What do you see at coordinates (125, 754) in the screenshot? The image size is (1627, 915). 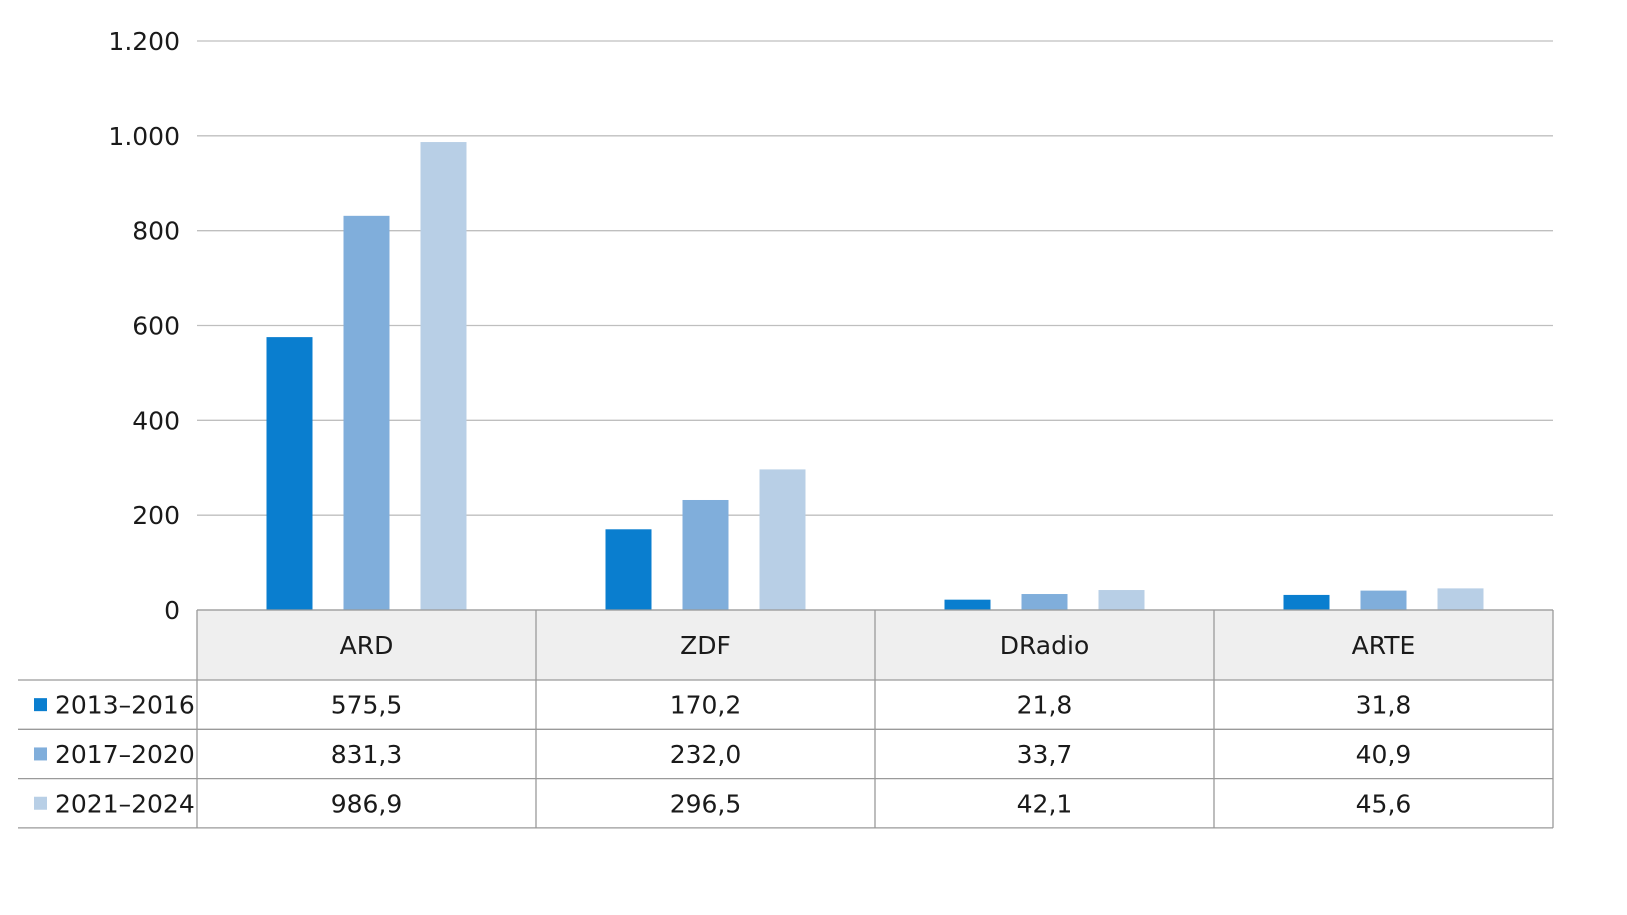 I see `legend-label-series-2: 2017–2020` at bounding box center [125, 754].